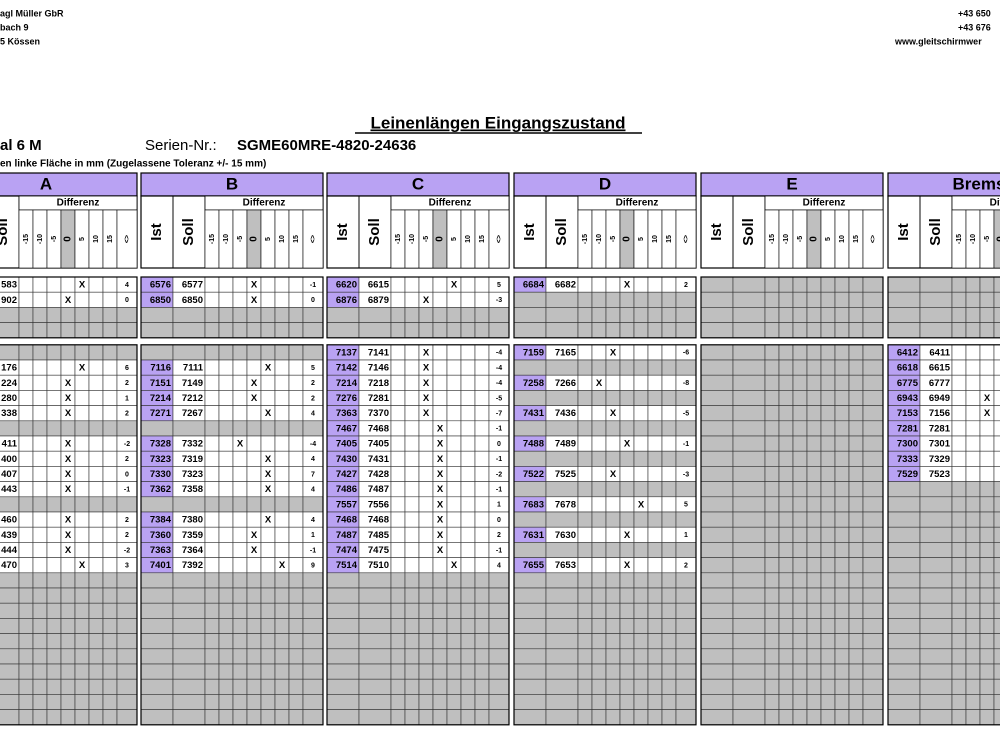 Image resolution: width=1000 pixels, height=750 pixels. What do you see at coordinates (127, 550) in the screenshot?
I see `diff-value: -2` at bounding box center [127, 550].